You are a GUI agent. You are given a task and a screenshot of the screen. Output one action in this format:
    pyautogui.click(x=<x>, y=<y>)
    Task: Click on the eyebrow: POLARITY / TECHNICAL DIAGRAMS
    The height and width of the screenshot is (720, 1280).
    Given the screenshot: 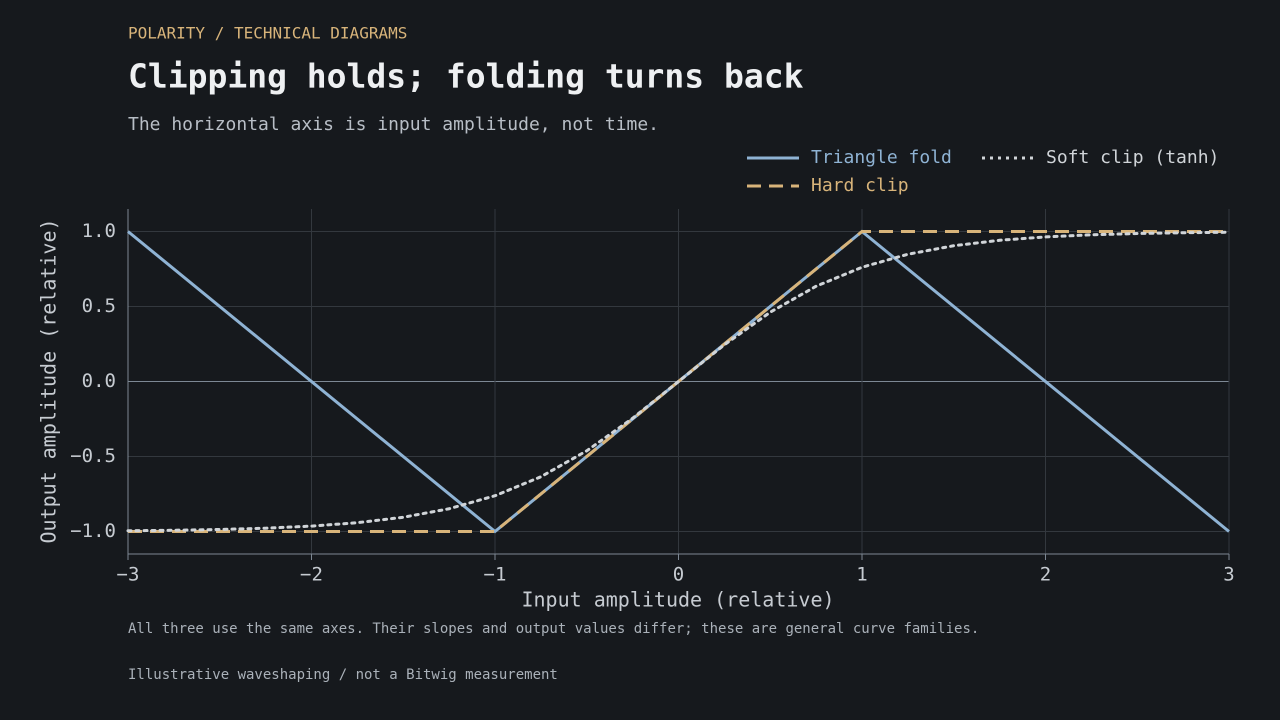 What is the action you would take?
    pyautogui.click(x=267, y=33)
    